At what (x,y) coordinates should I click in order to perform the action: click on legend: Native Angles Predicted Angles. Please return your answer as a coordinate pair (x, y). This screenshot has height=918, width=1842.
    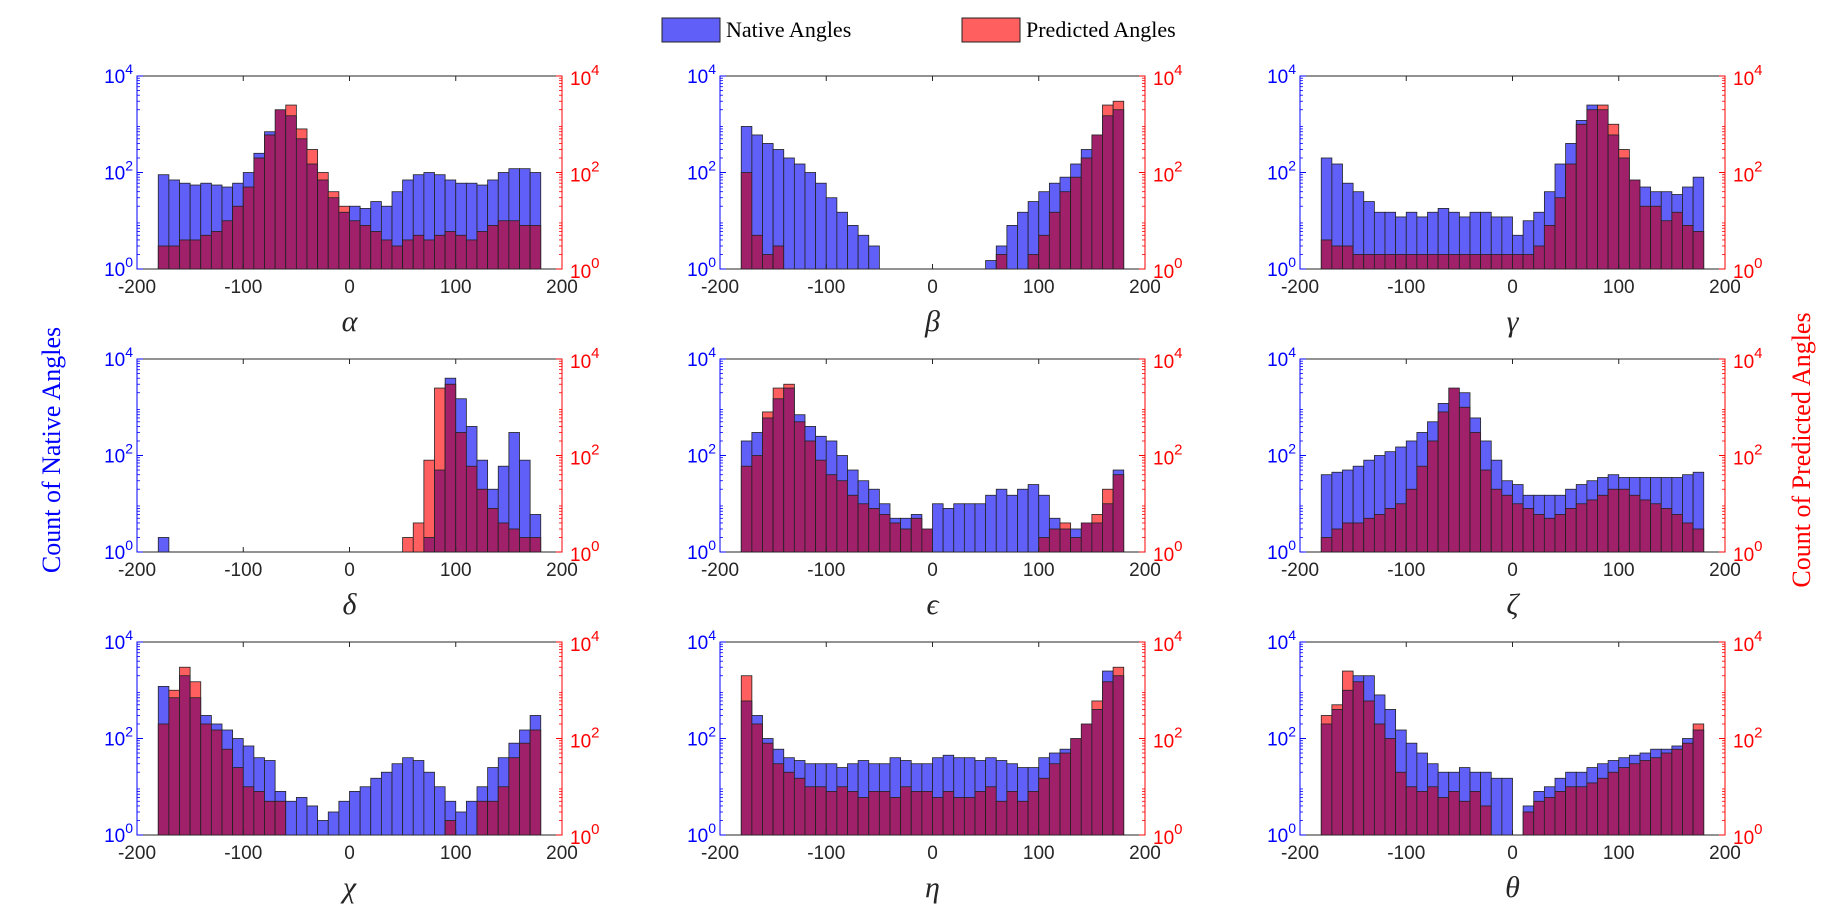
    Looking at the image, I should click on (918, 30).